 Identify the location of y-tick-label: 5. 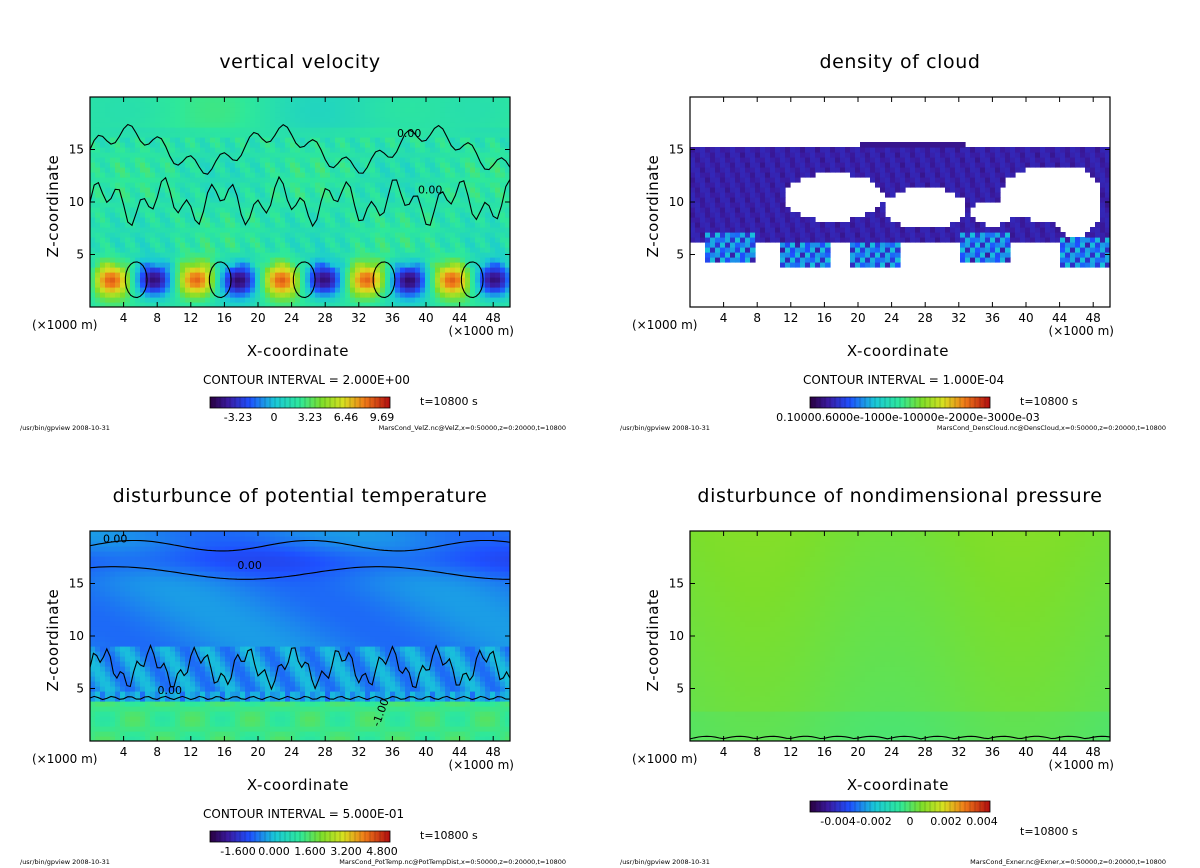
(80, 255).